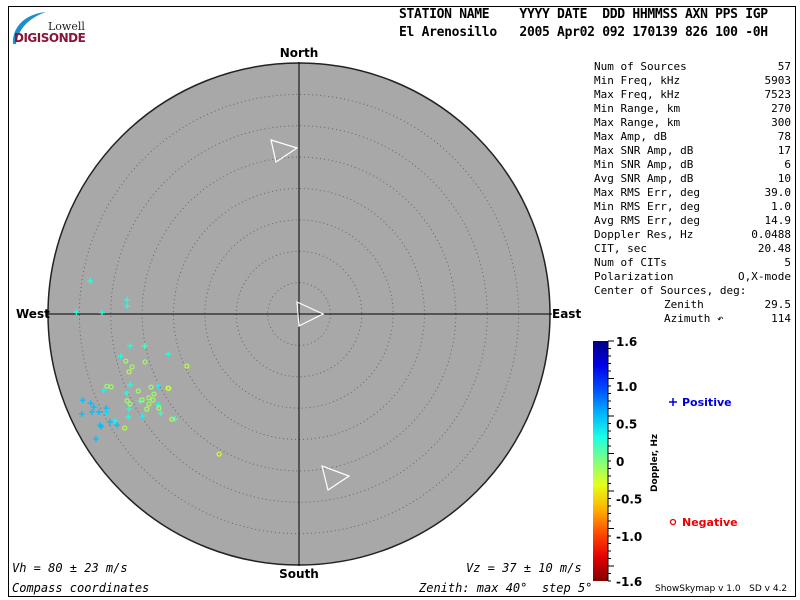 Image resolution: width=800 pixels, height=600 pixels. Describe the element at coordinates (781, 108) in the screenshot. I see `stat-value: 270` at that location.